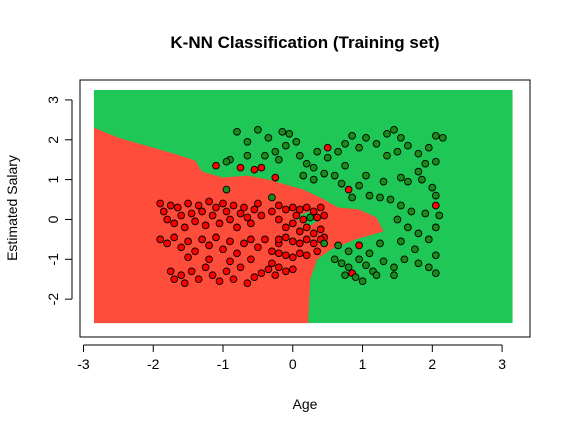 This screenshot has height=433, width=570. Describe the element at coordinates (59, 201) in the screenshot. I see `y-axis: -2 -1 0 1 2 3` at that location.